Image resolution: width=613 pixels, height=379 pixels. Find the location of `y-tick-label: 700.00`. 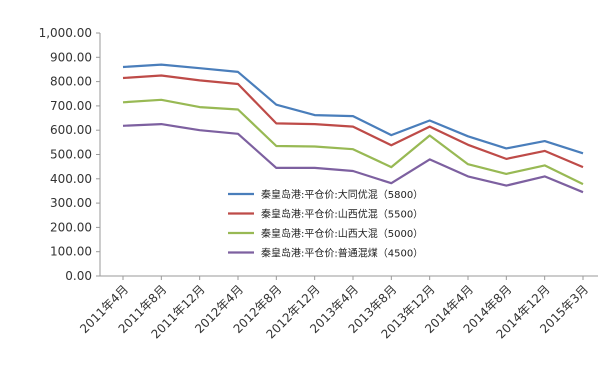

y-tick-label: 700.00 is located at coordinates (71, 106).